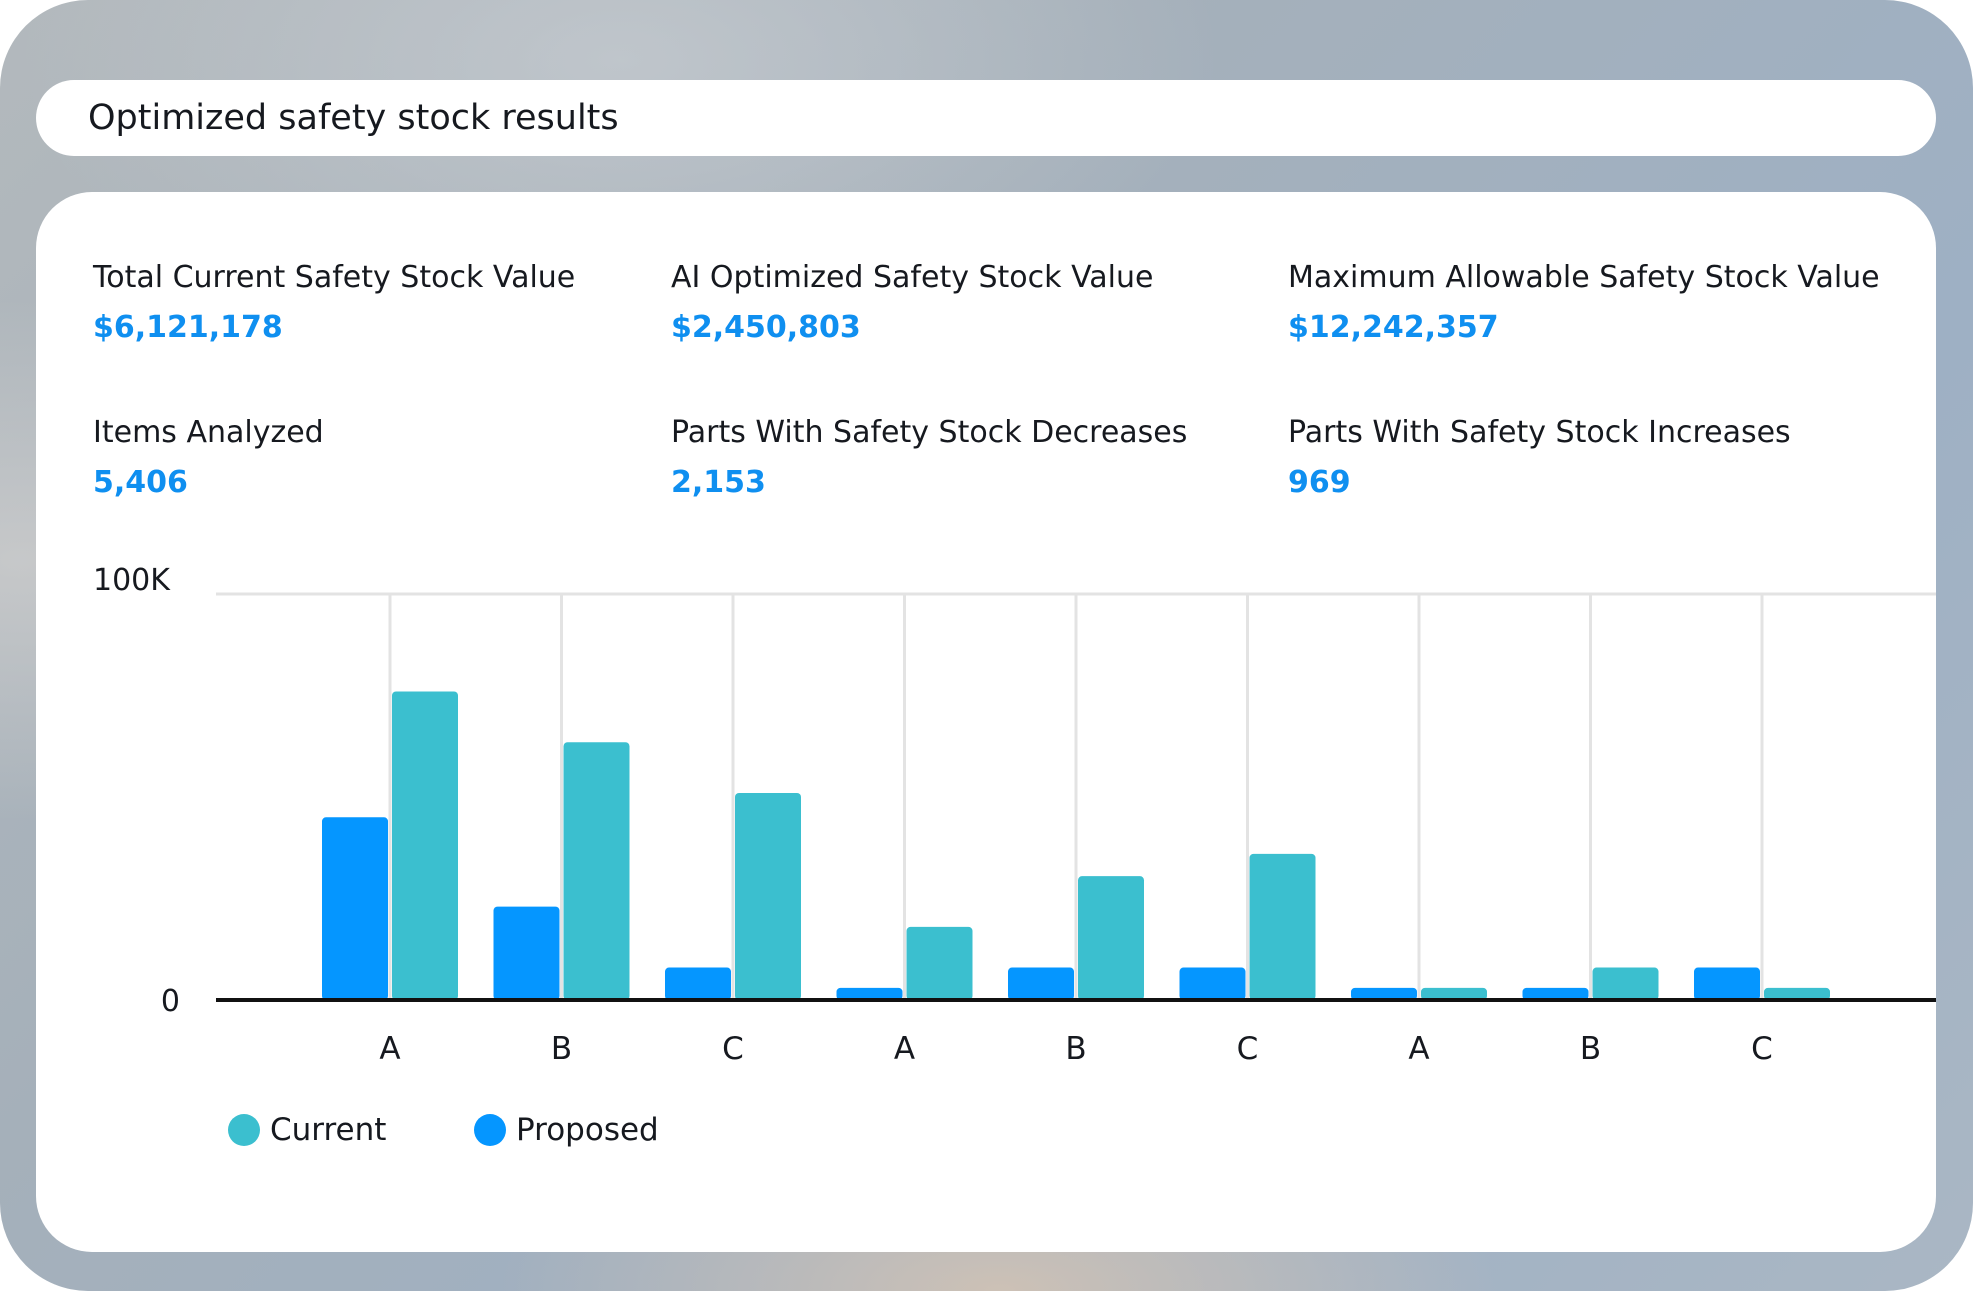  Describe the element at coordinates (1319, 482) in the screenshot. I see `stat-value: 969` at that location.